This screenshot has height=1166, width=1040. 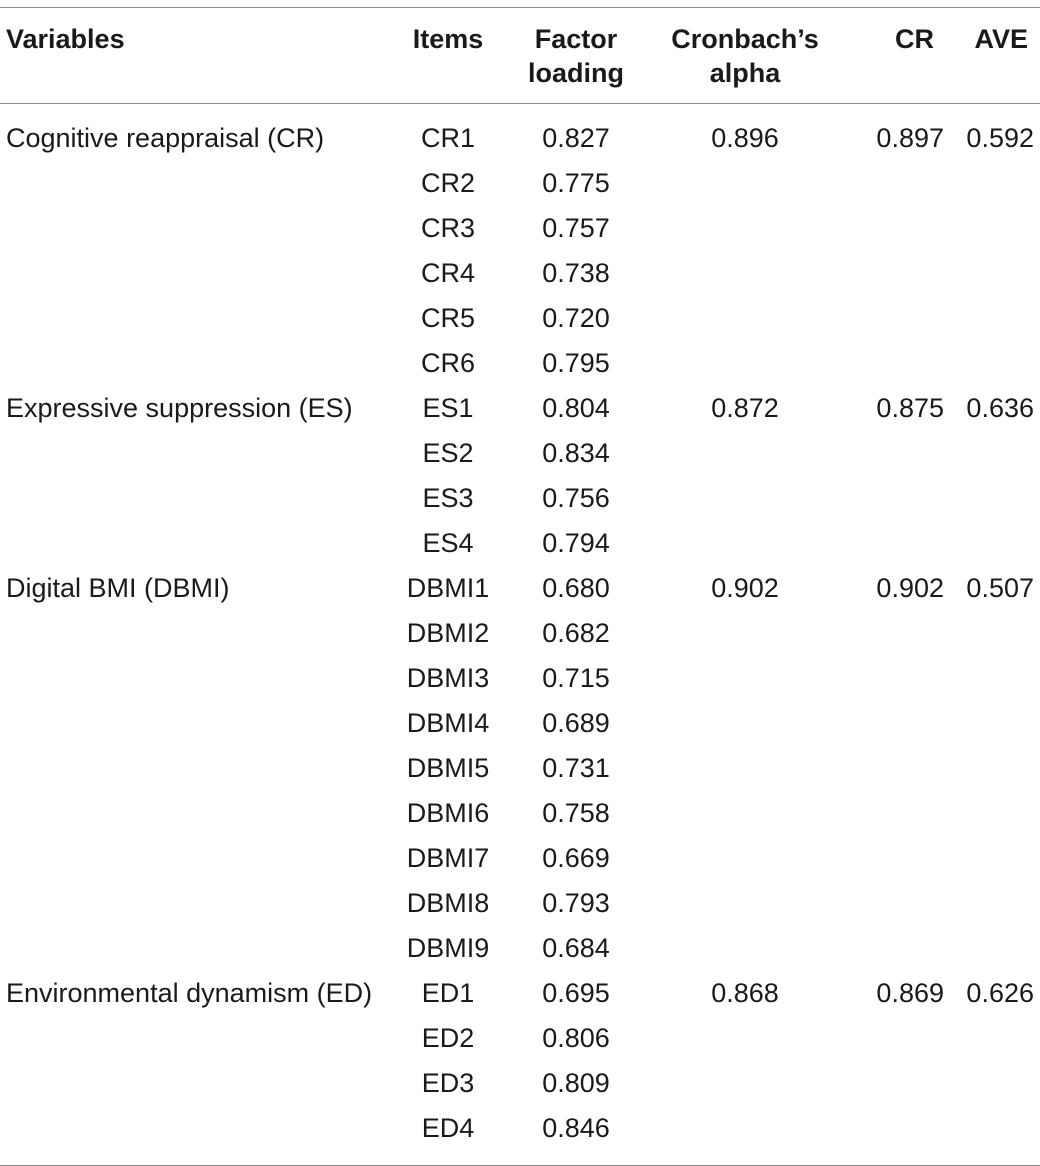 I want to click on factor-loading-cell: 0.695, so click(x=576, y=993).